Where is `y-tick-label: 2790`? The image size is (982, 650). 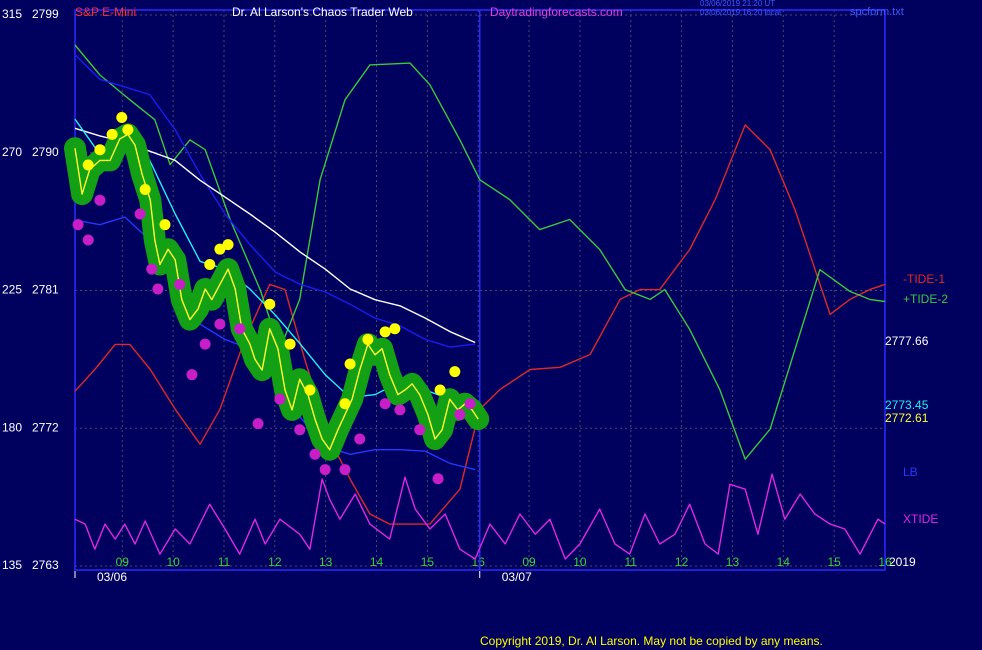 y-tick-label: 2790 is located at coordinates (45, 152).